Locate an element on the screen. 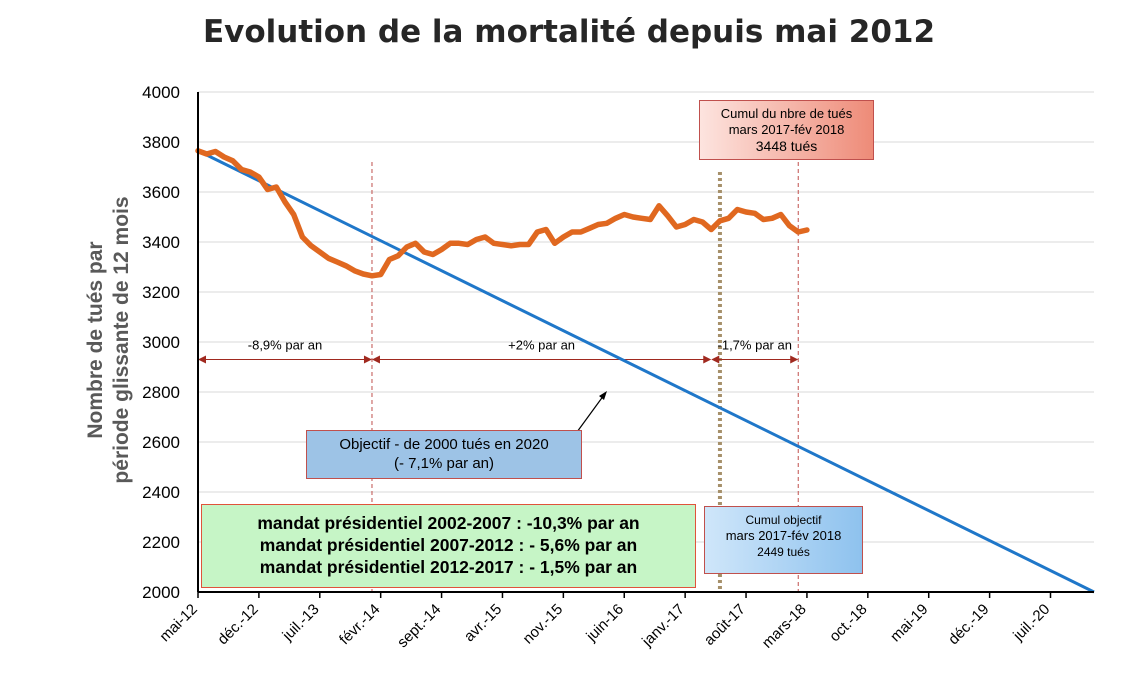 The height and width of the screenshot is (674, 1138). y-tick-label: 2200 is located at coordinates (161, 542).